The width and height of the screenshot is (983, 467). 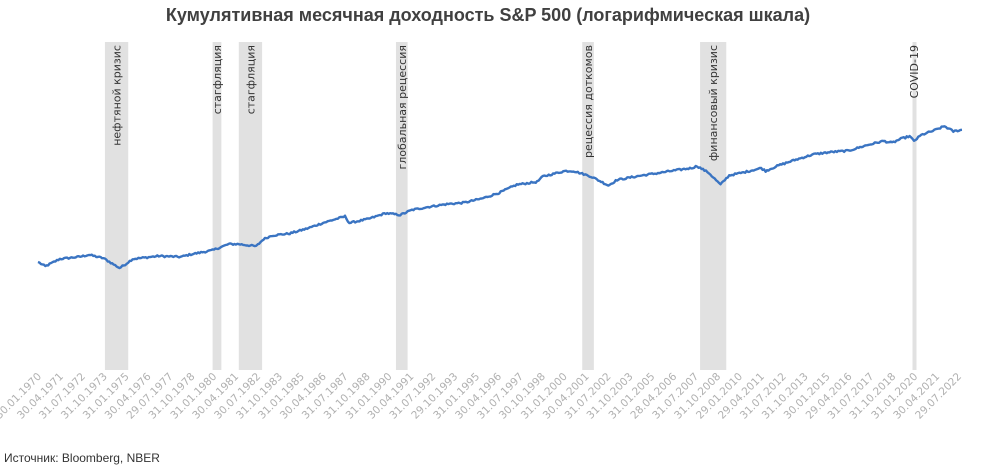 What do you see at coordinates (82, 458) in the screenshot?
I see `chart-source: Источник: Bloomberg, NBER` at bounding box center [82, 458].